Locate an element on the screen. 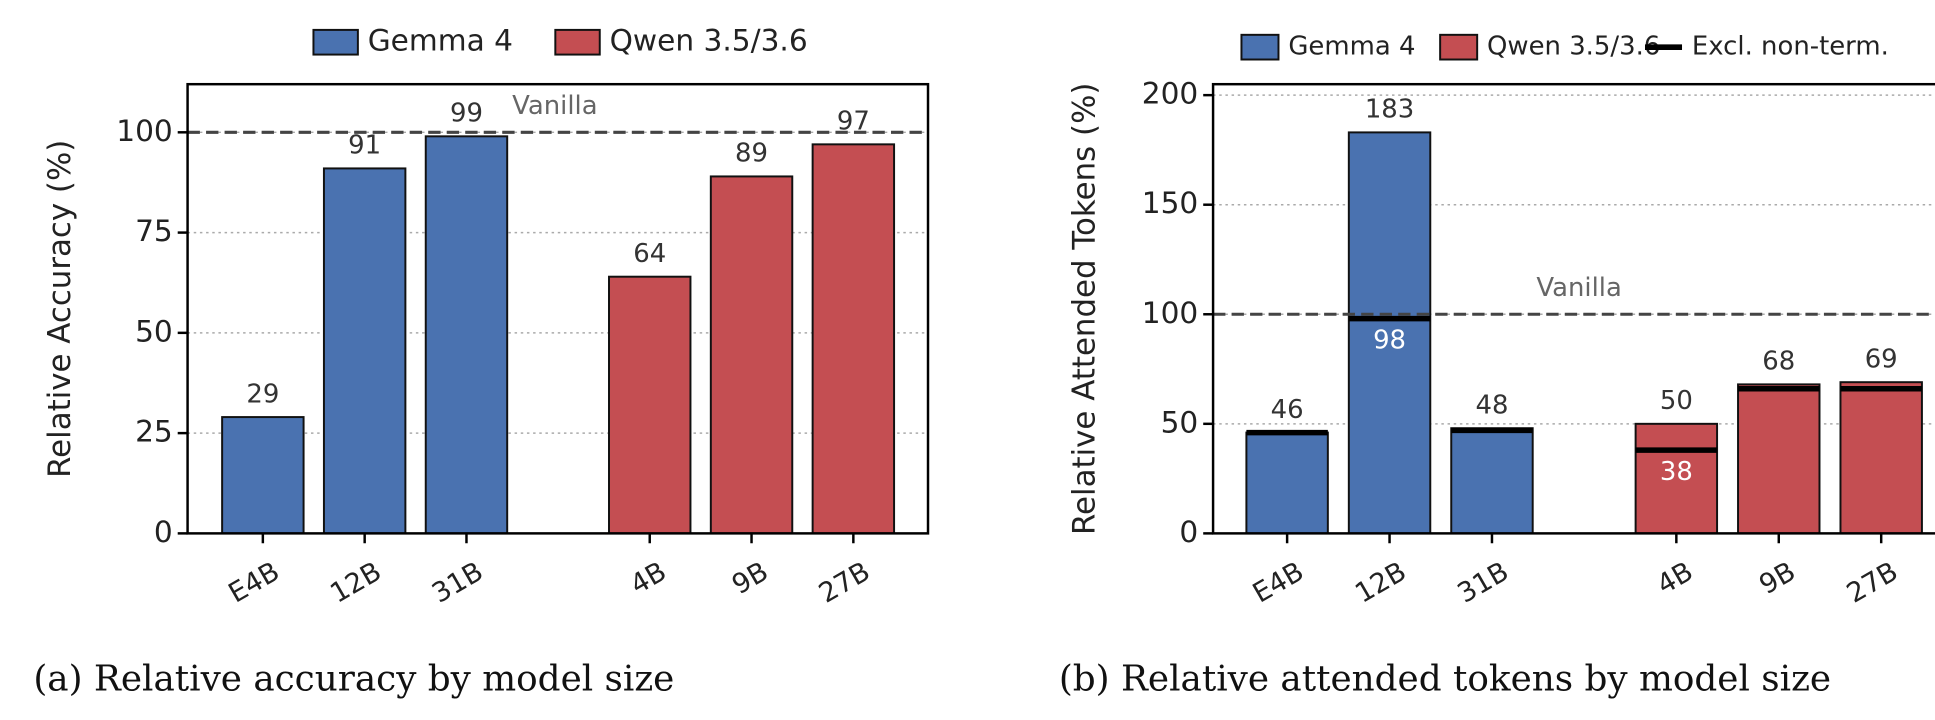 This screenshot has height=720, width=1935. inner-label: 98 is located at coordinates (1389, 340).